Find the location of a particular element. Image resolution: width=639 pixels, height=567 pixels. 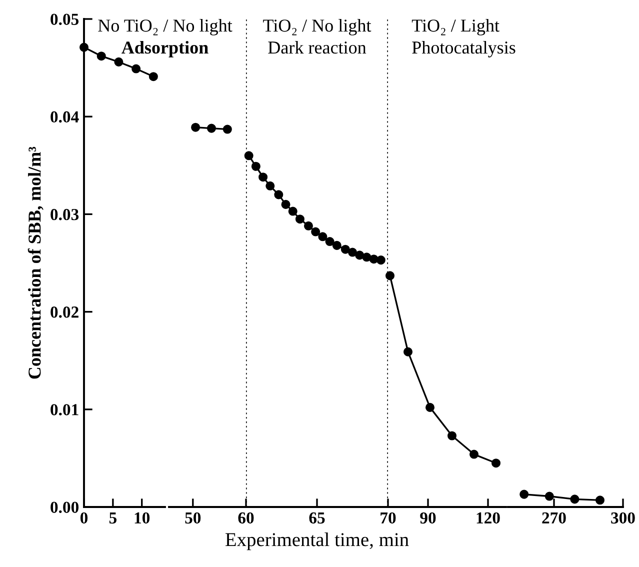

x-tick-label: 270 is located at coordinates (554, 518).